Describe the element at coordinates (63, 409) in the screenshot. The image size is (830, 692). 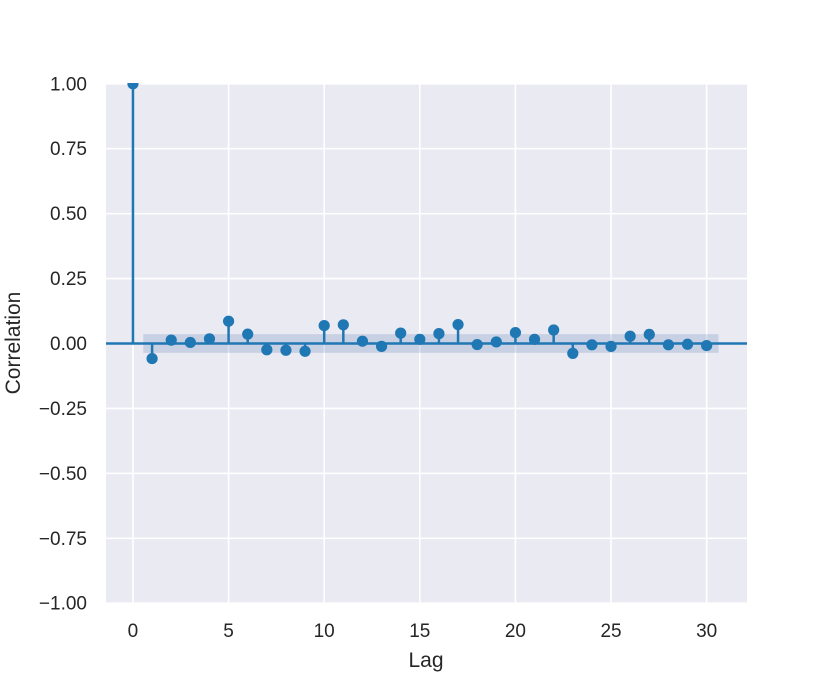
I see `y-tick-label: −0.25` at that location.